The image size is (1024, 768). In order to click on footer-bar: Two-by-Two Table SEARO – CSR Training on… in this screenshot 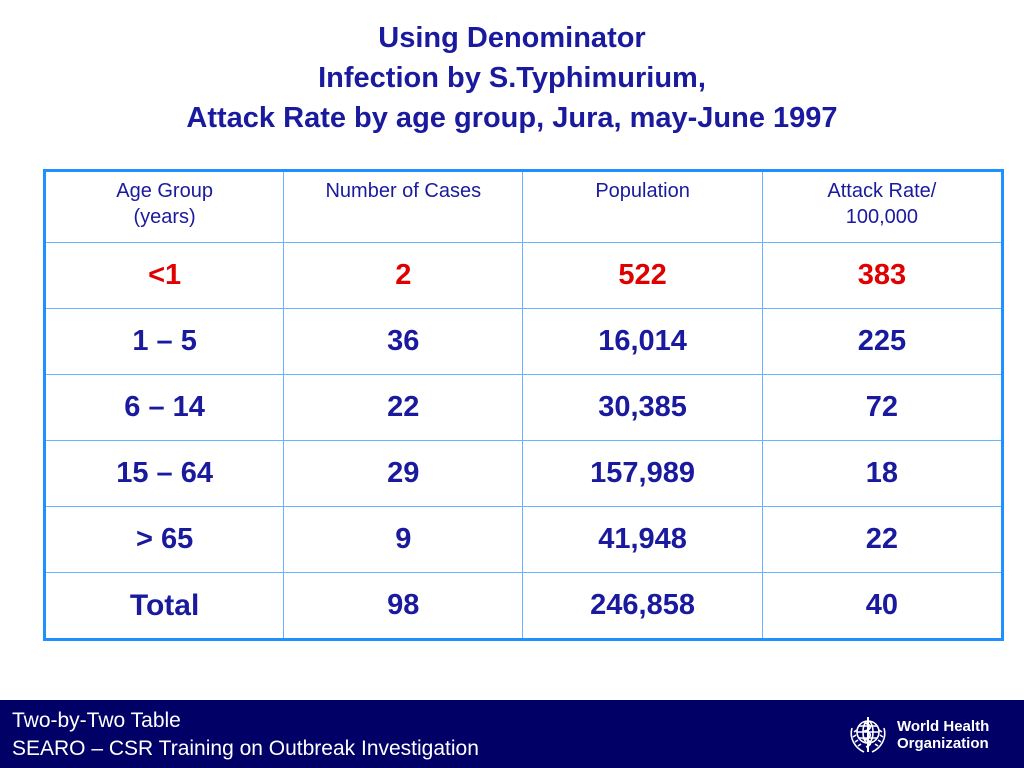, I will do `click(512, 734)`.